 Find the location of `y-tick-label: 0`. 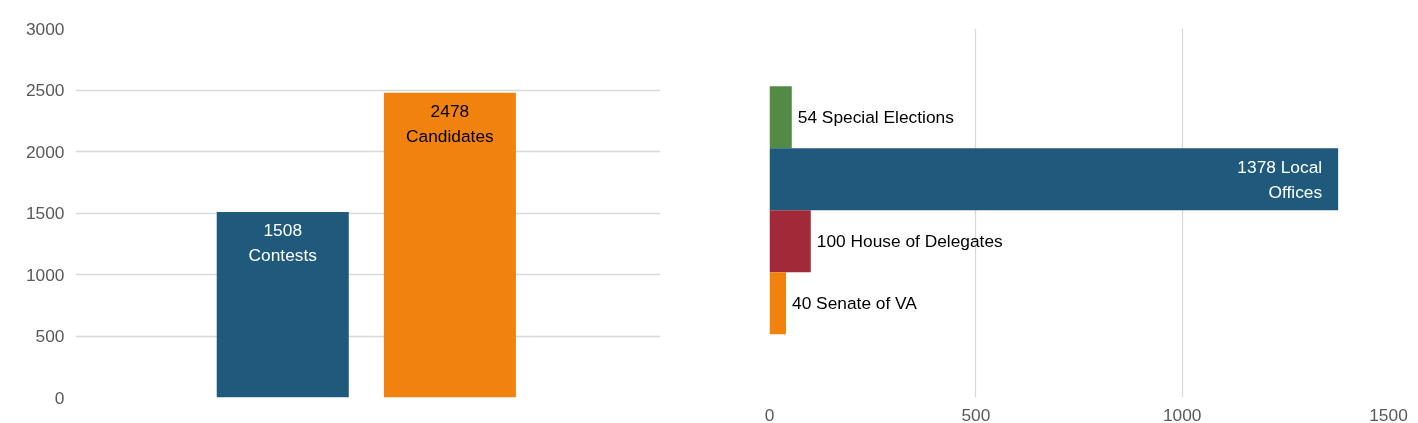

y-tick-label: 0 is located at coordinates (59, 397).